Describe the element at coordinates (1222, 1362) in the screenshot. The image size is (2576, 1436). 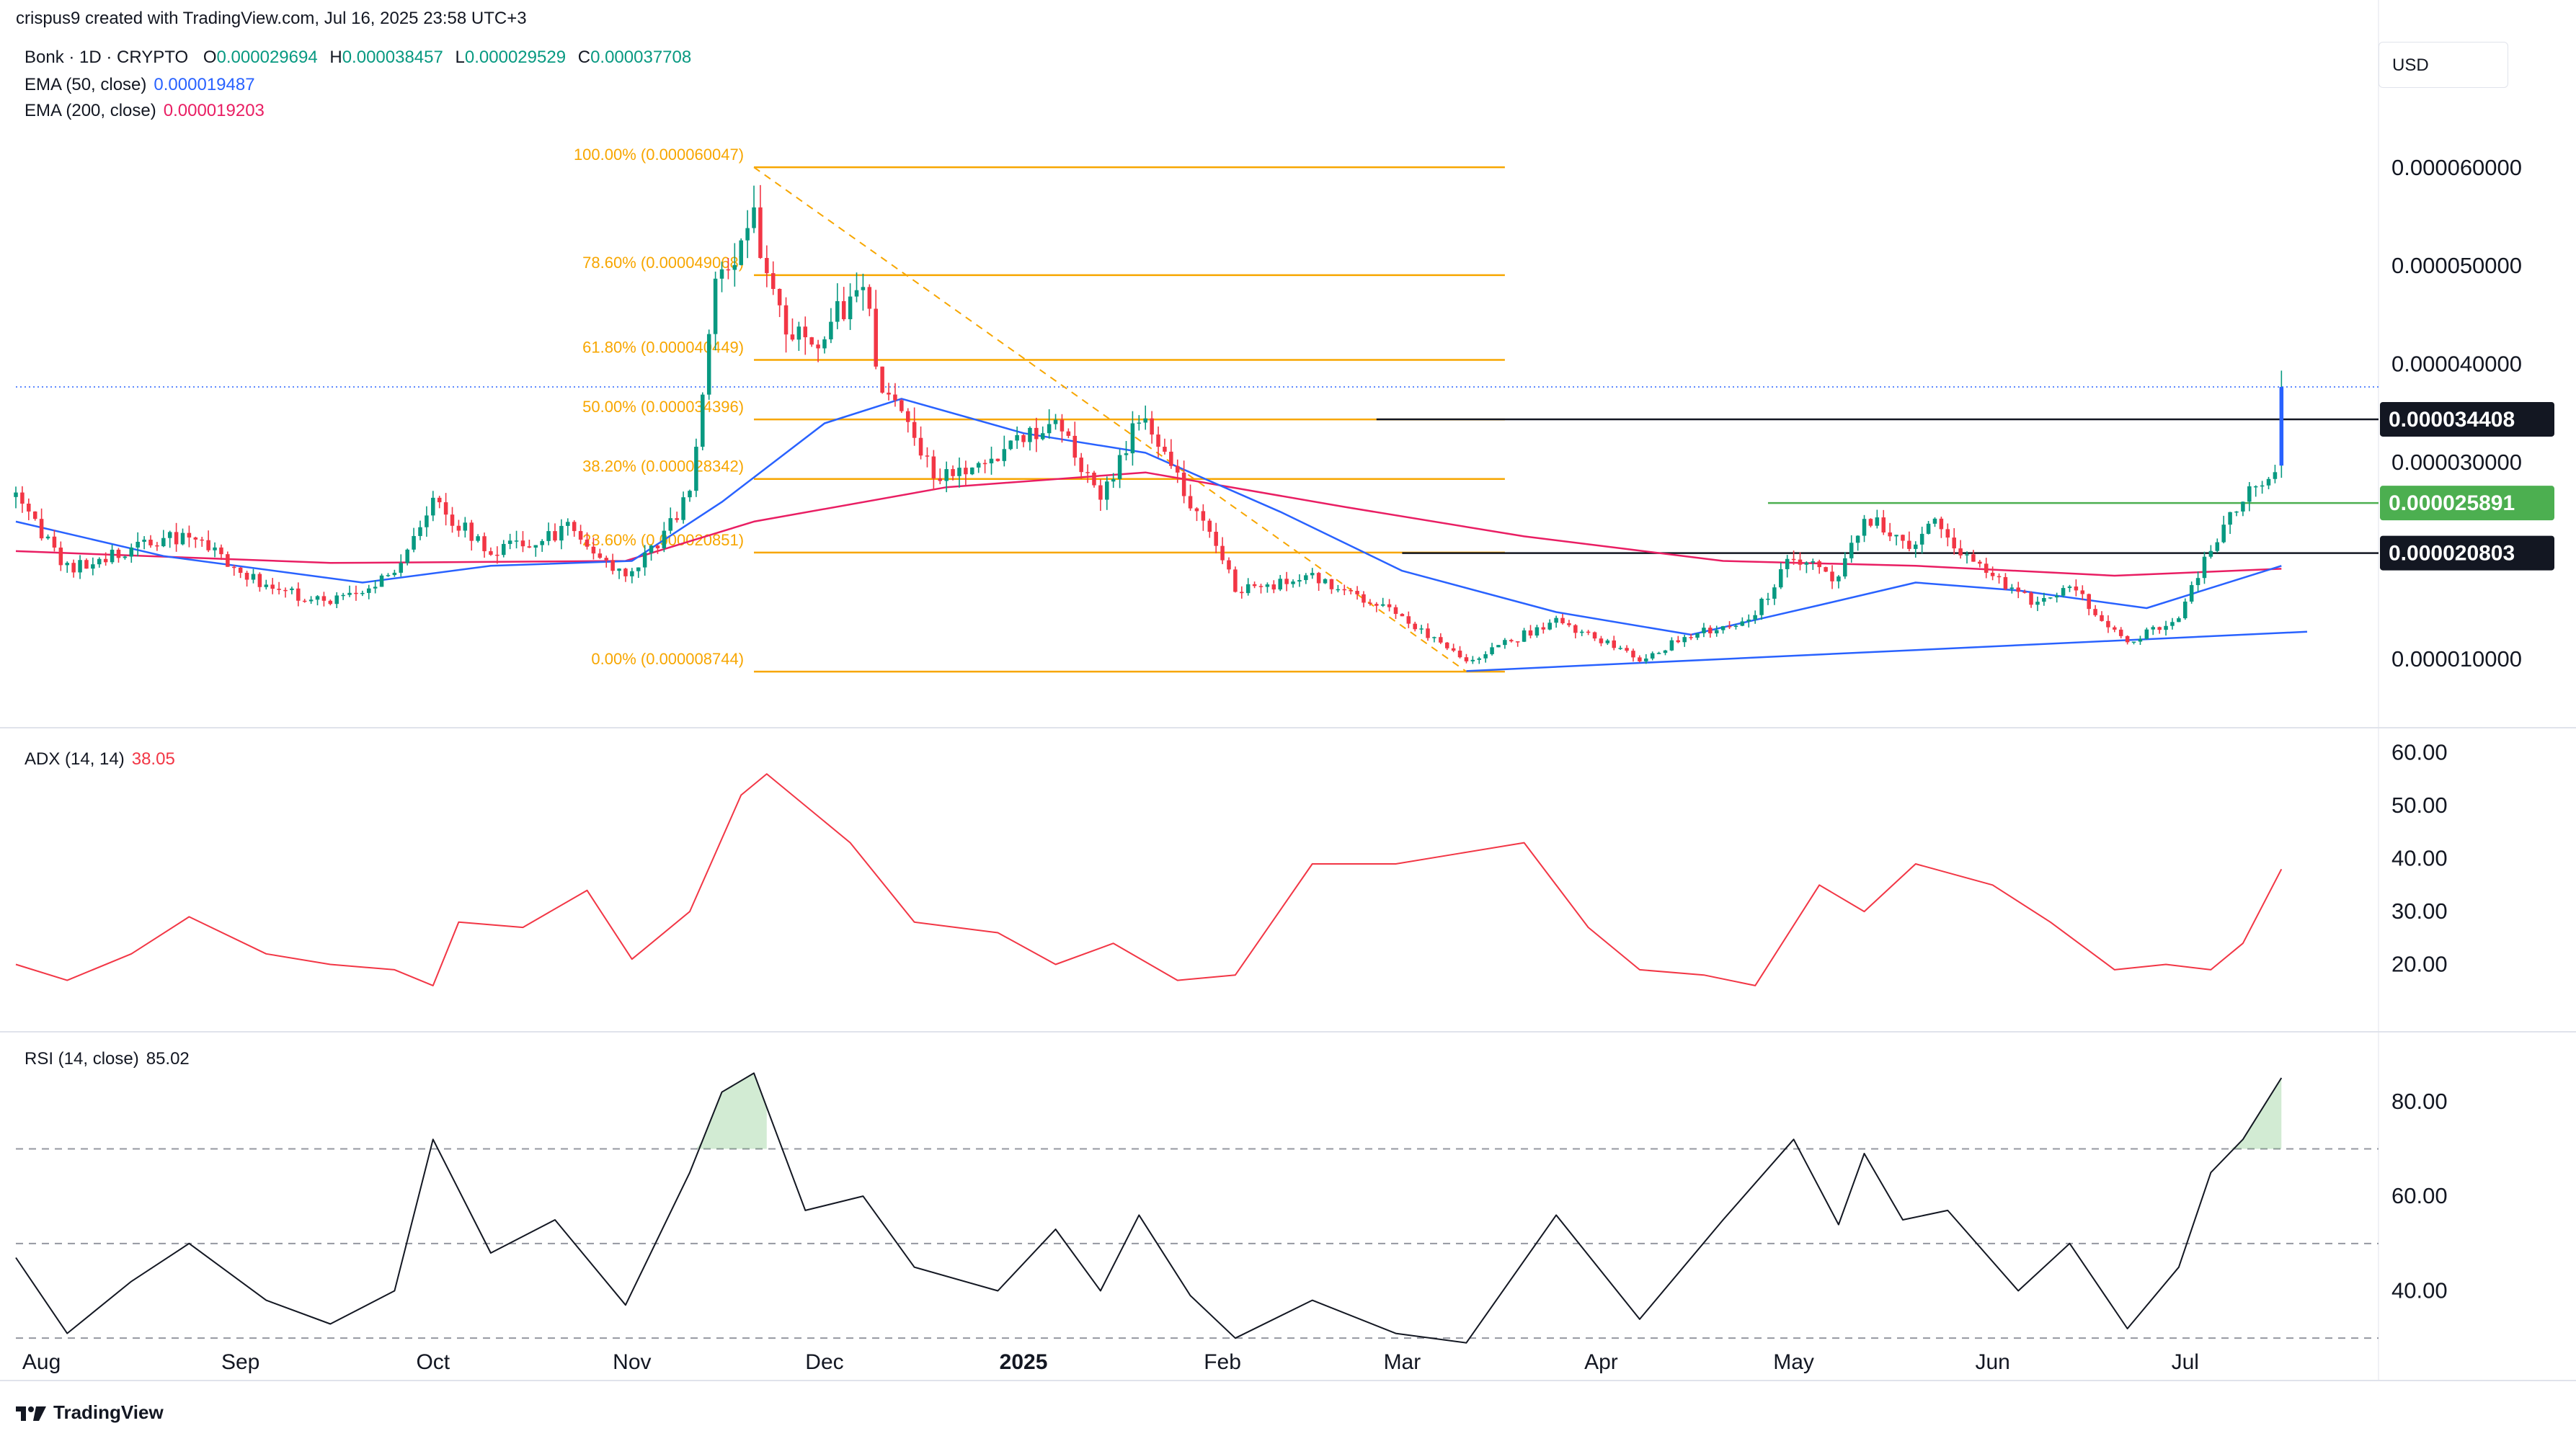
I see `time-axis-tick-label: Feb` at that location.